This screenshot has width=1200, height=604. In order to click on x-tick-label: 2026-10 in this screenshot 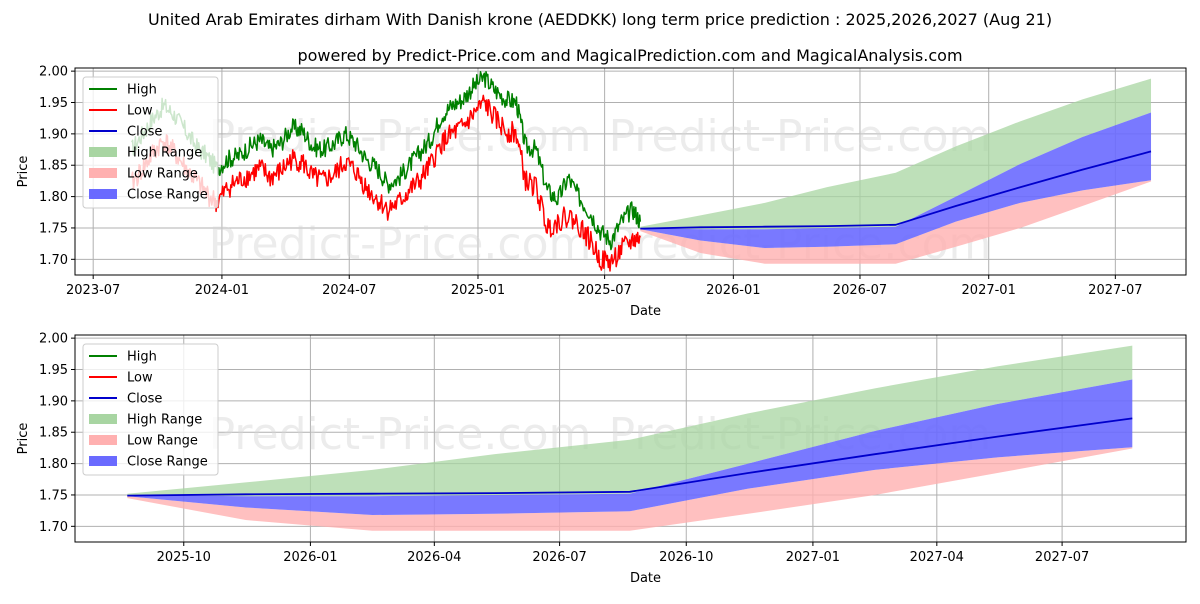, I will do `click(686, 557)`.